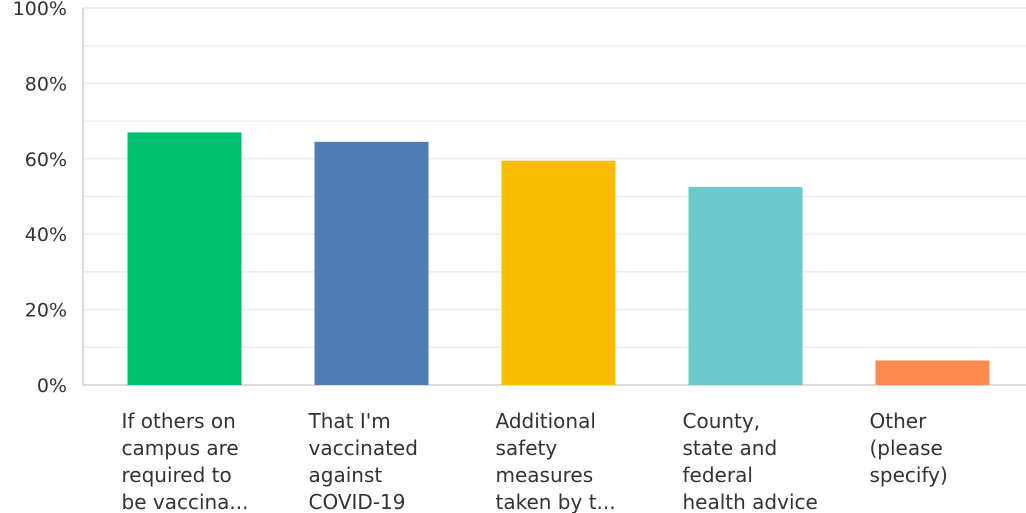 This screenshot has width=1026, height=513. What do you see at coordinates (363, 461) in the screenshot?
I see `category-label: That I'm vaccinated against COVID-19` at bounding box center [363, 461].